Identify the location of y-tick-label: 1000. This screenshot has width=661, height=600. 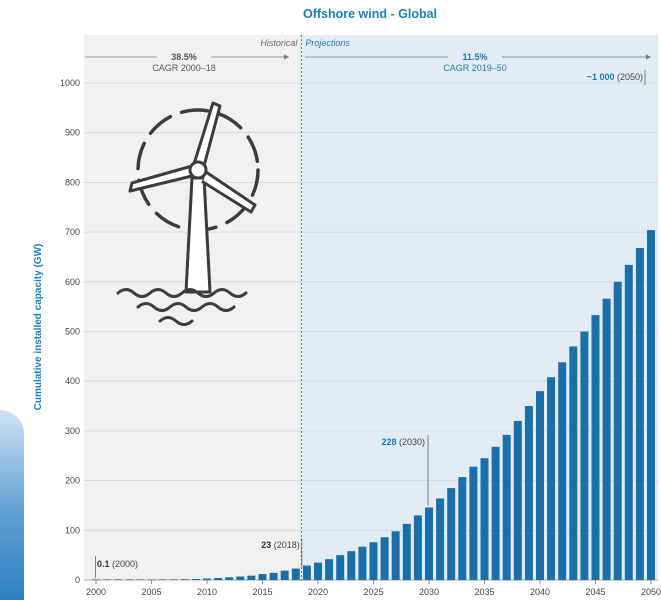
(70, 83).